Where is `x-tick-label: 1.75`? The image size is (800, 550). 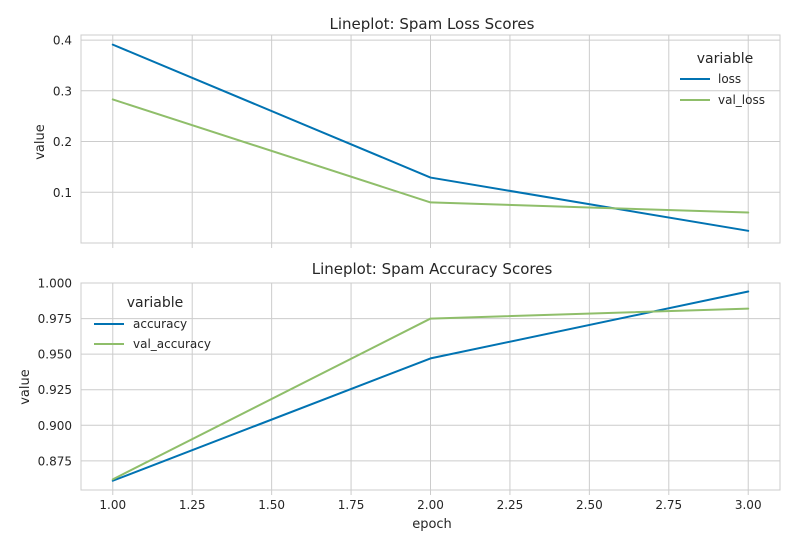 x-tick-label: 1.75 is located at coordinates (351, 505).